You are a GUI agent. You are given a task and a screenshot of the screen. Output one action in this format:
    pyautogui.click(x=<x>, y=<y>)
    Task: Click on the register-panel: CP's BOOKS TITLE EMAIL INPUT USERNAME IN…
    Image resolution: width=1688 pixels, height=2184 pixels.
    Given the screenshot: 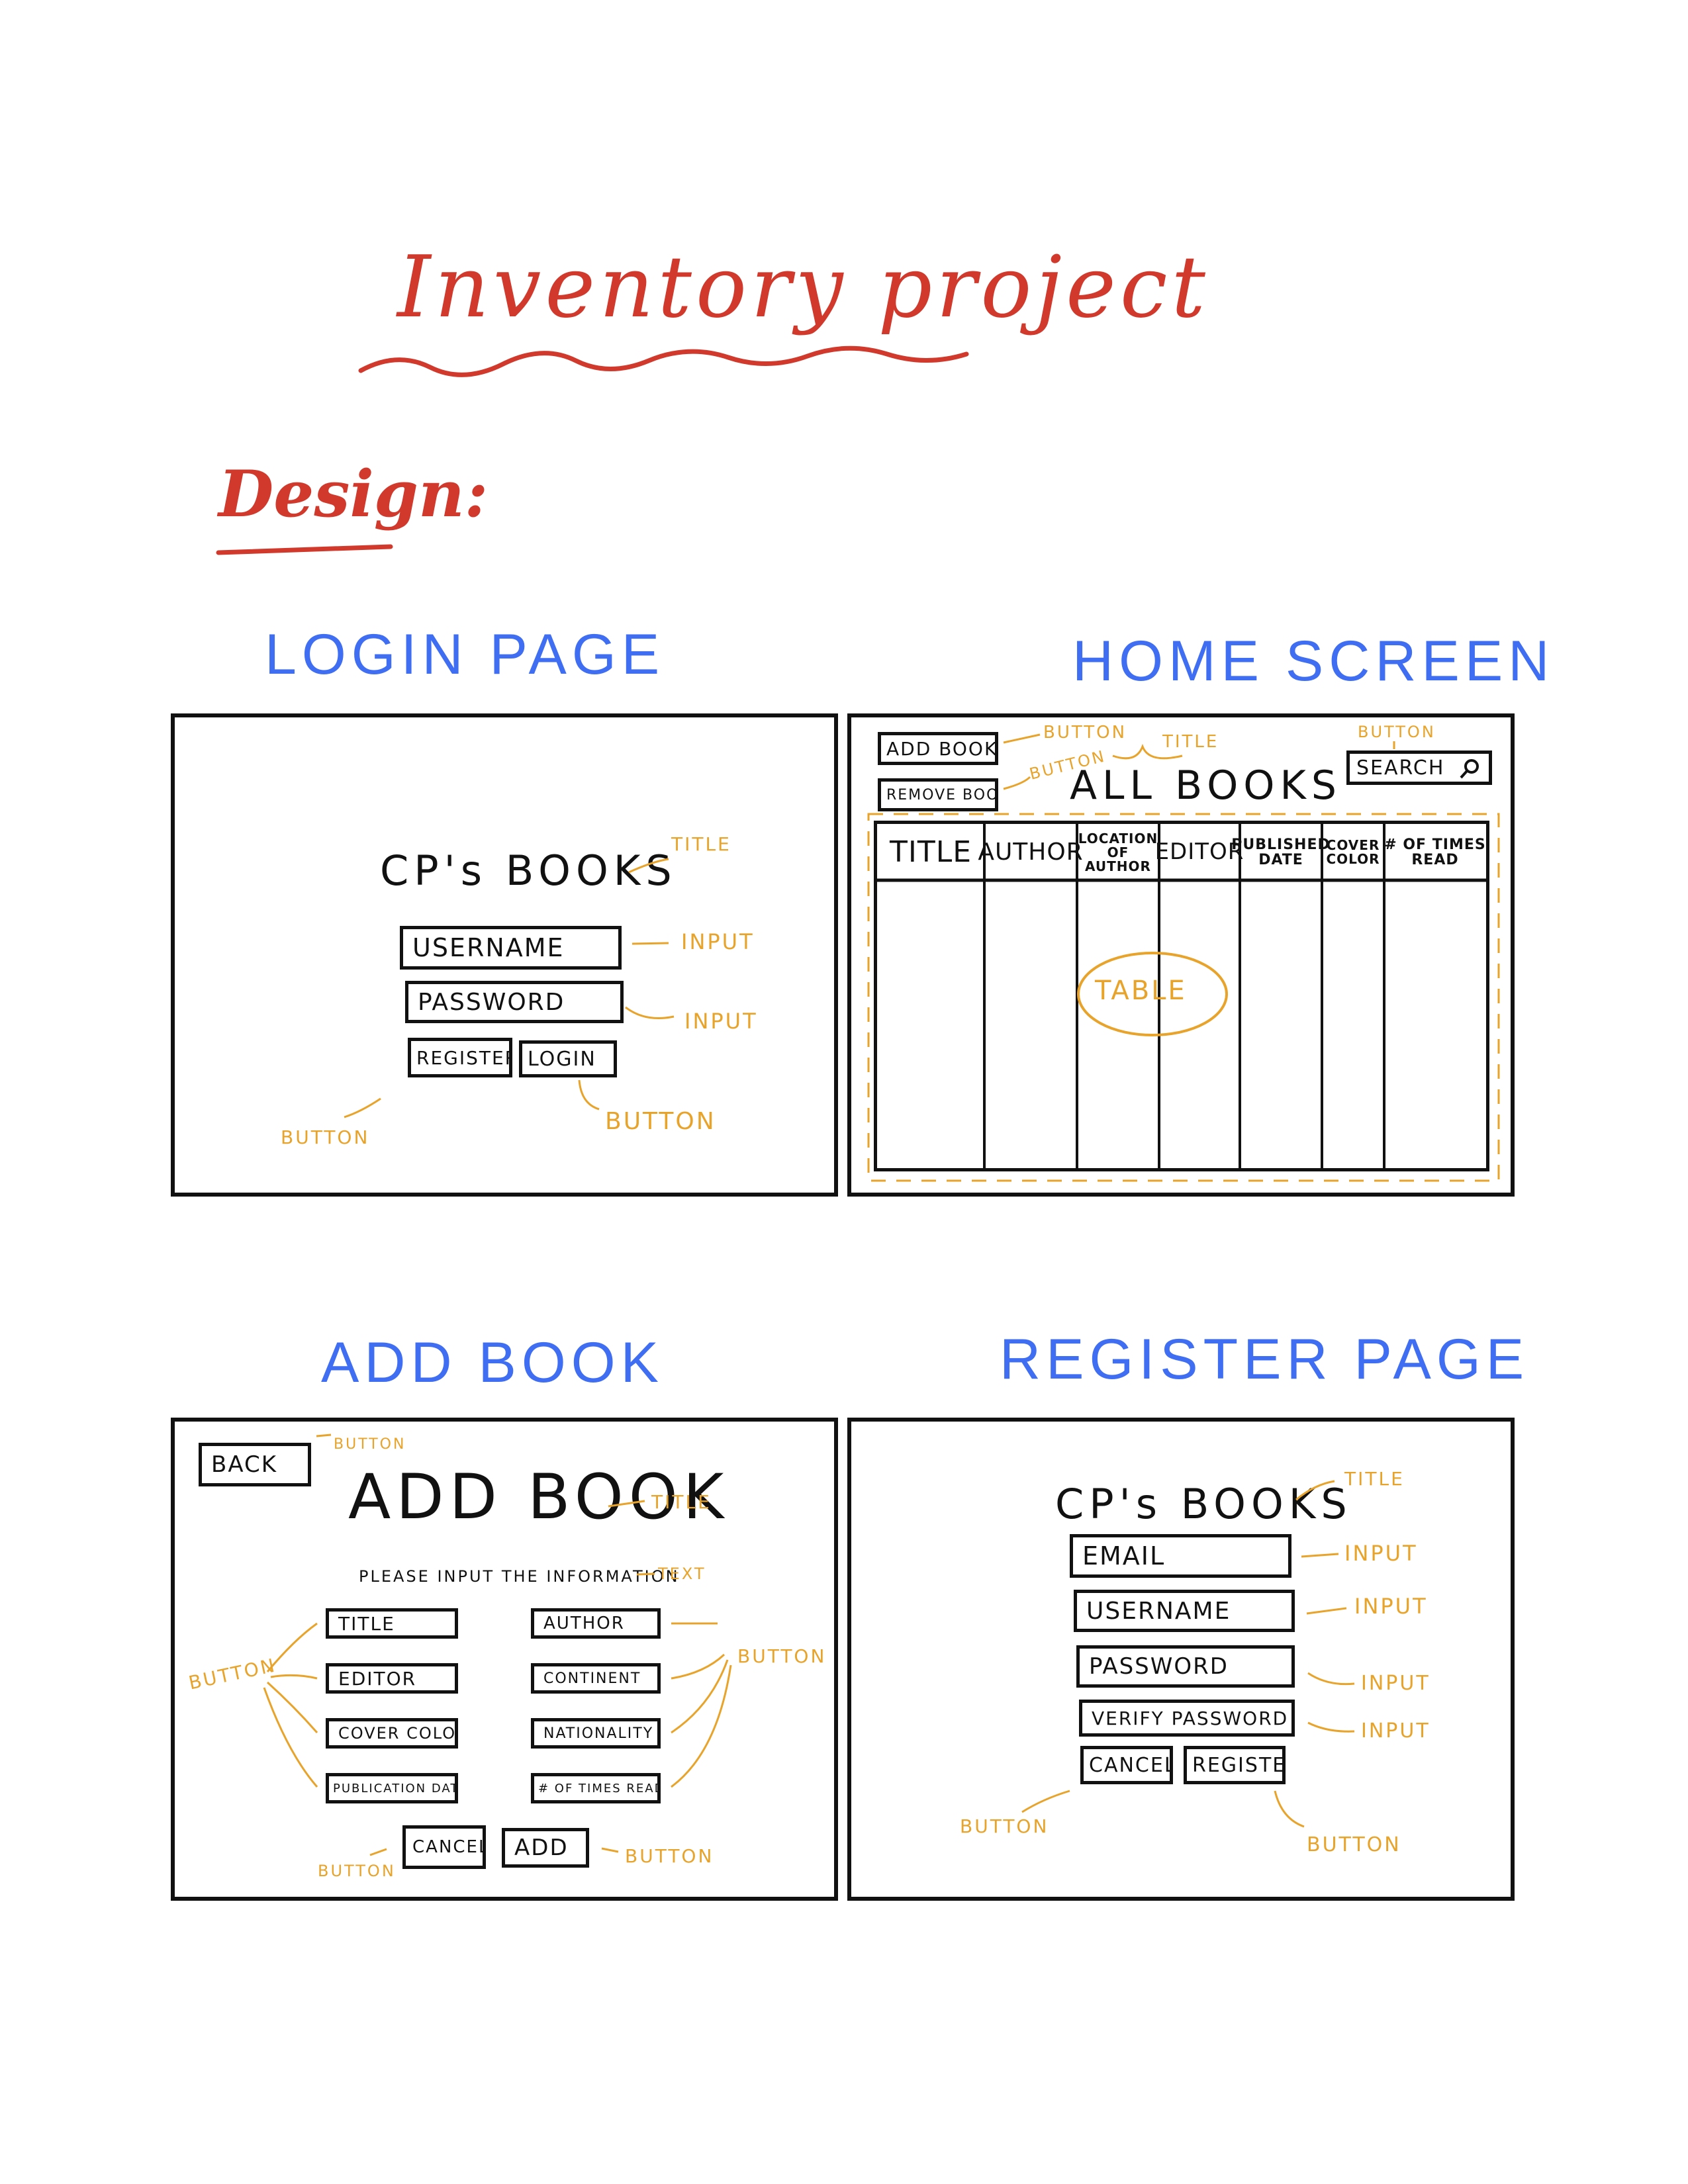 What is the action you would take?
    pyautogui.click(x=1181, y=1659)
    